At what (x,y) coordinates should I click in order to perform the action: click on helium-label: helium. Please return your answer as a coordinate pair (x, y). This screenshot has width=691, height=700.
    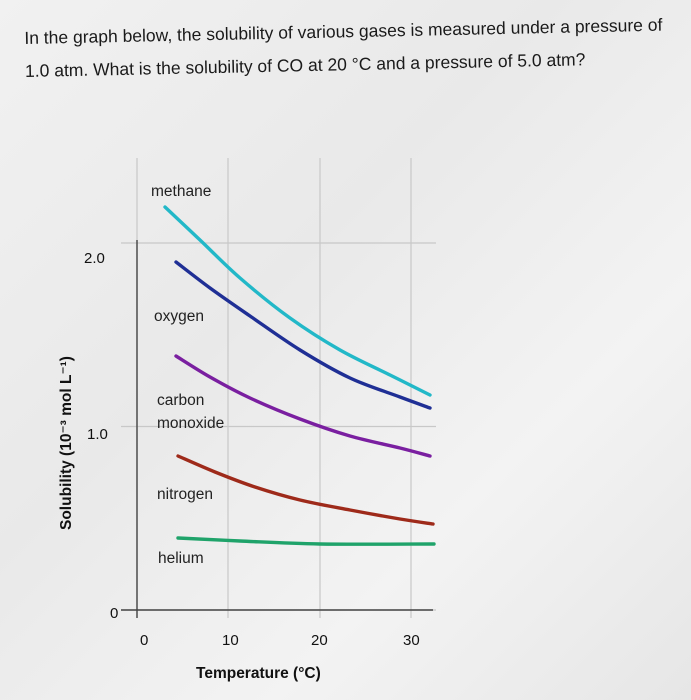
    Looking at the image, I should click on (181, 558).